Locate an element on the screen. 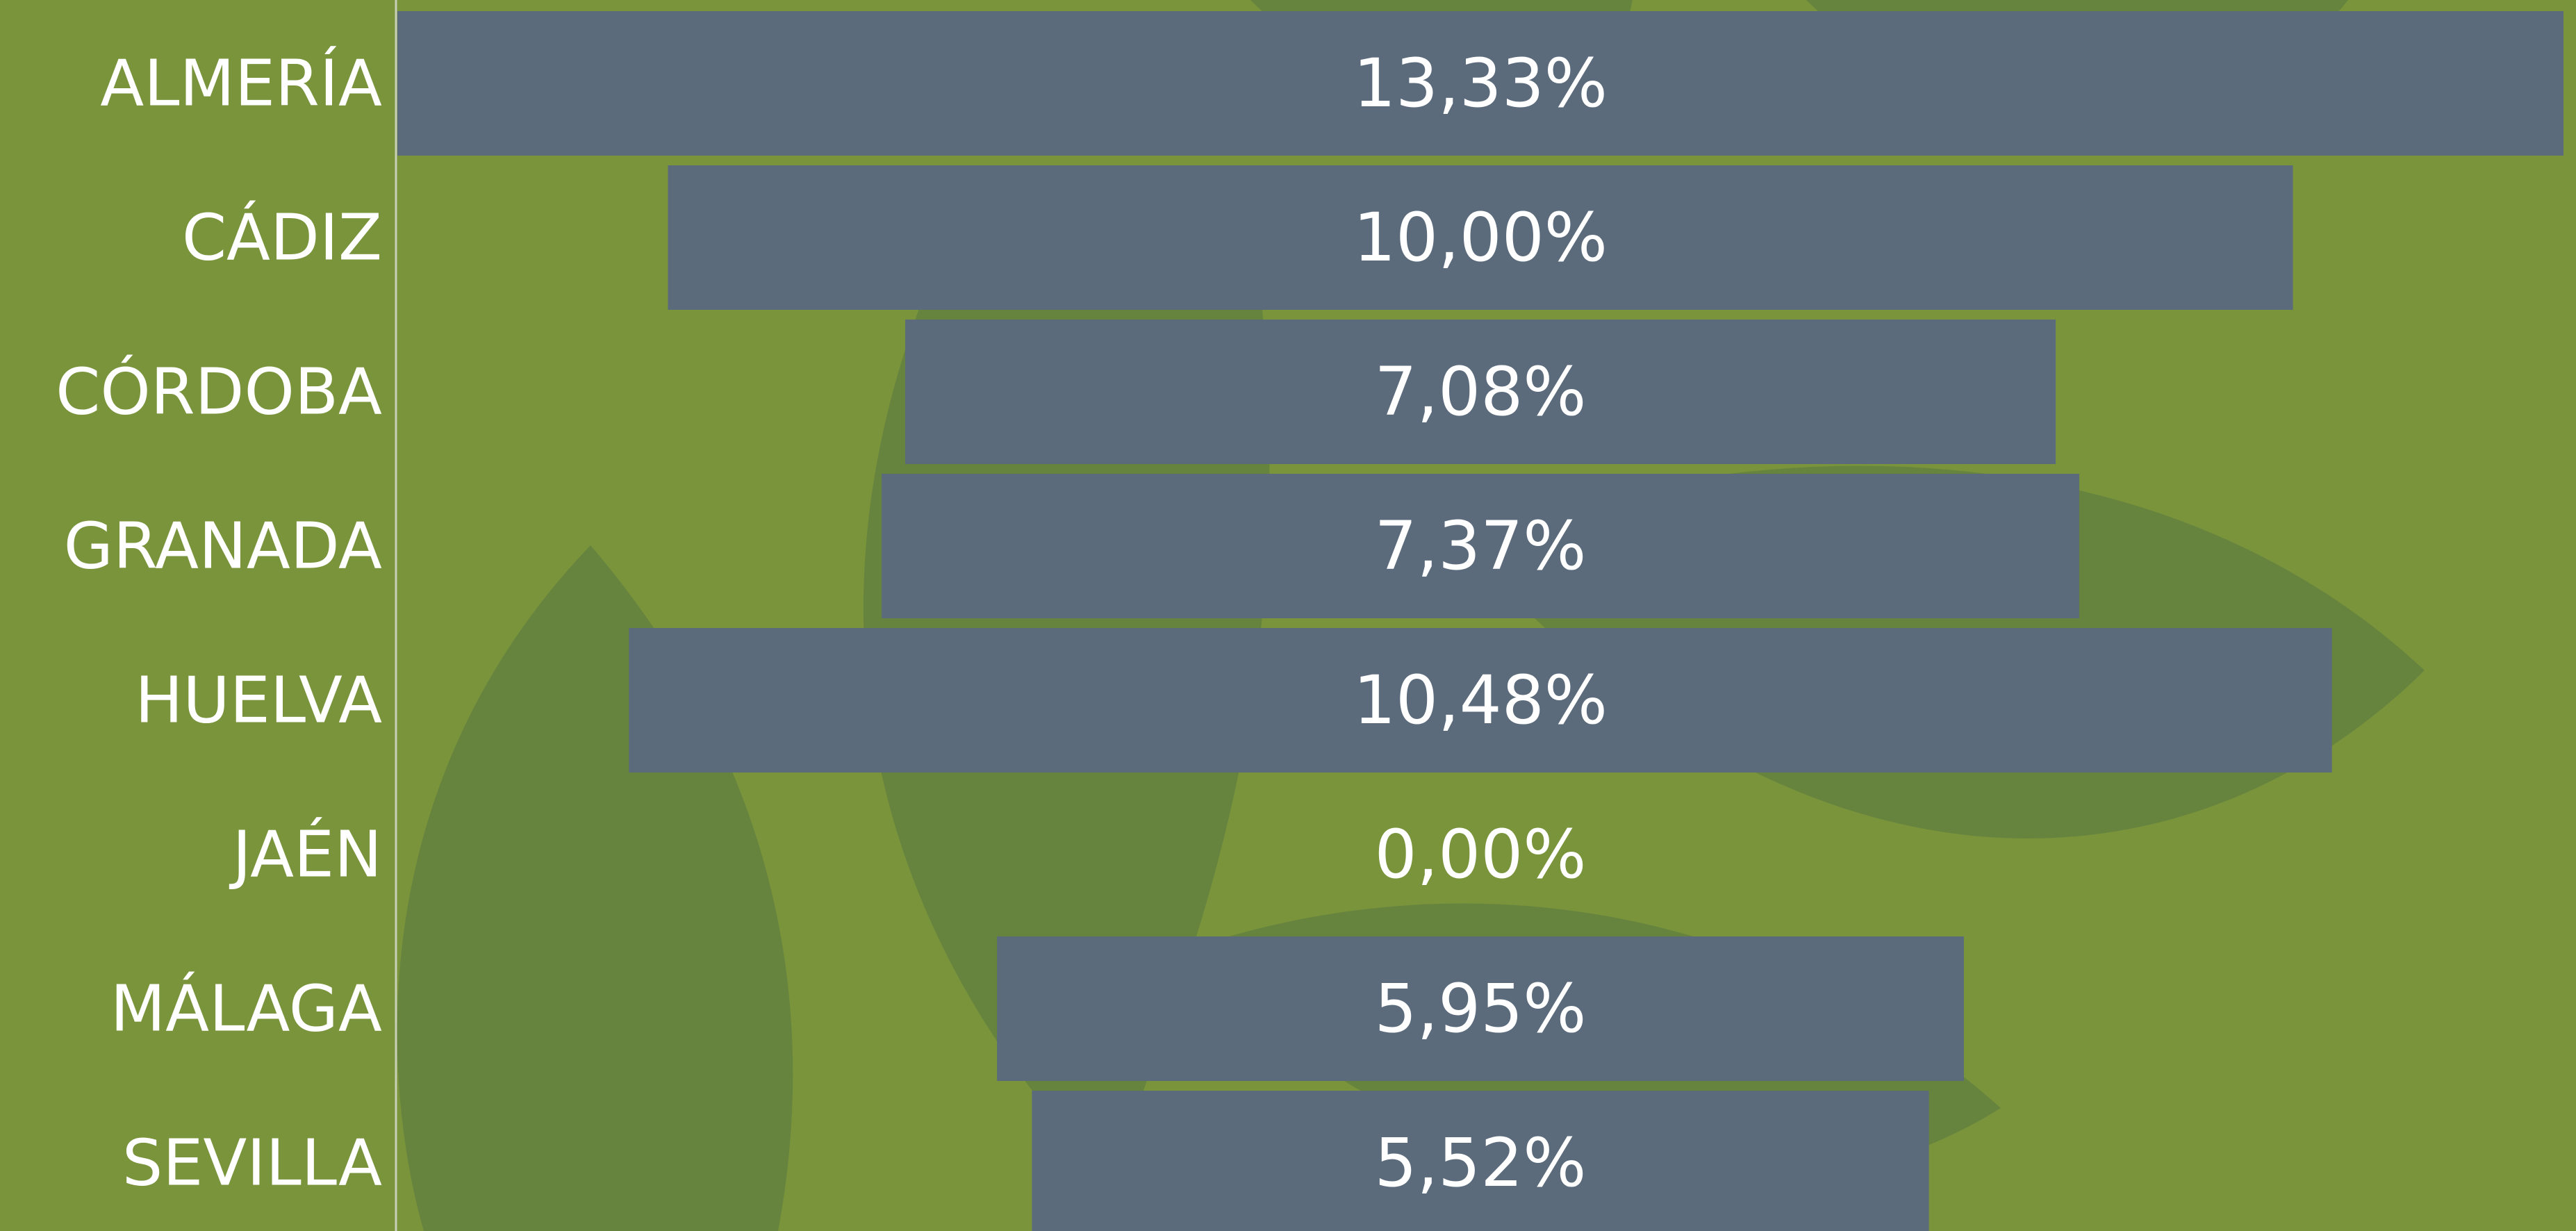 This screenshot has height=1231, width=2576. category-label: ALMERÍA is located at coordinates (241, 83).